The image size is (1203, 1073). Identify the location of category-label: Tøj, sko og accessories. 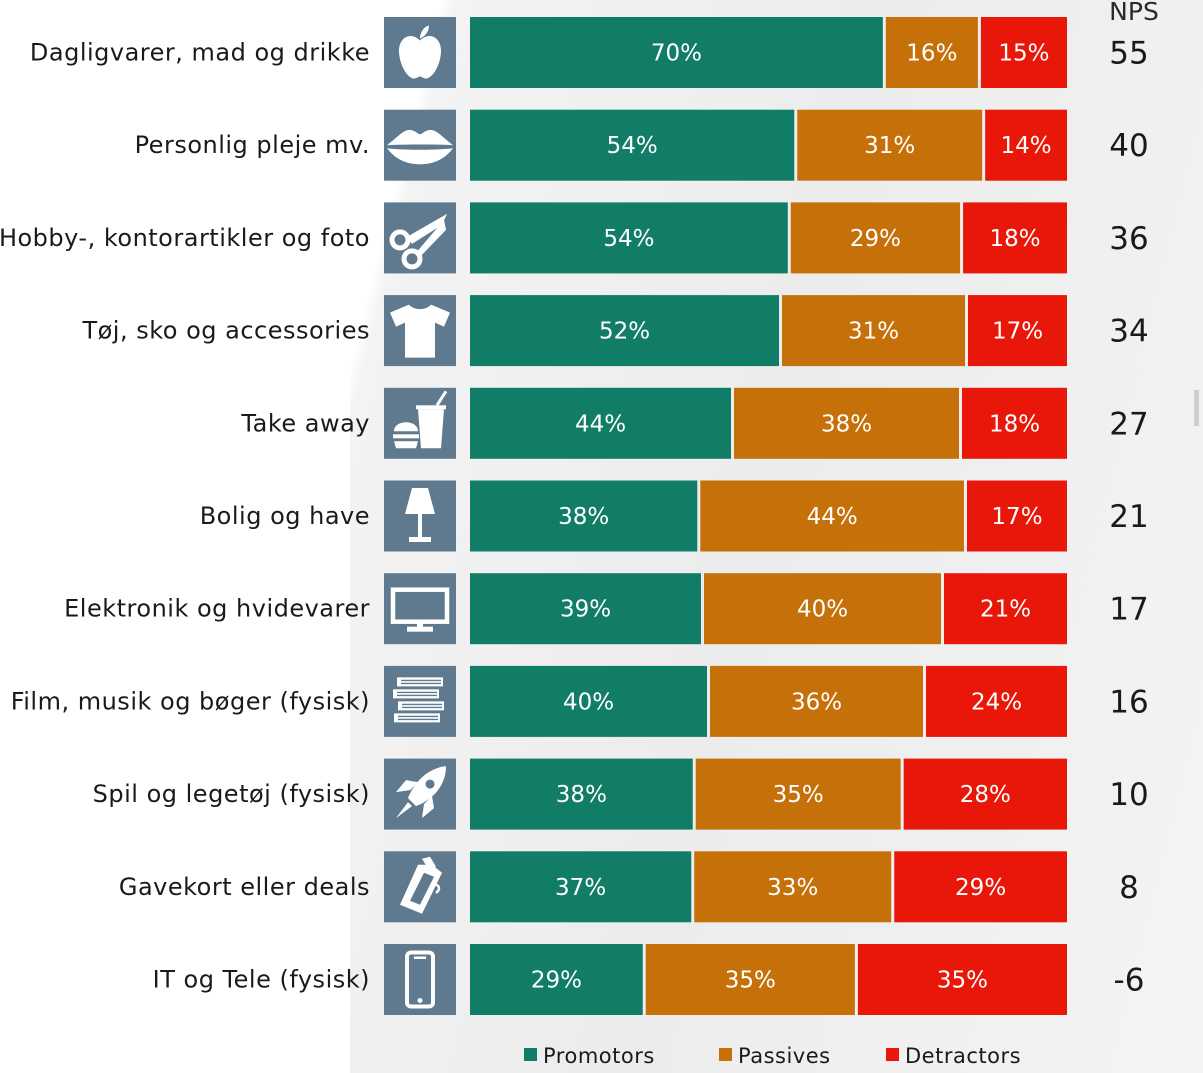
(225, 331).